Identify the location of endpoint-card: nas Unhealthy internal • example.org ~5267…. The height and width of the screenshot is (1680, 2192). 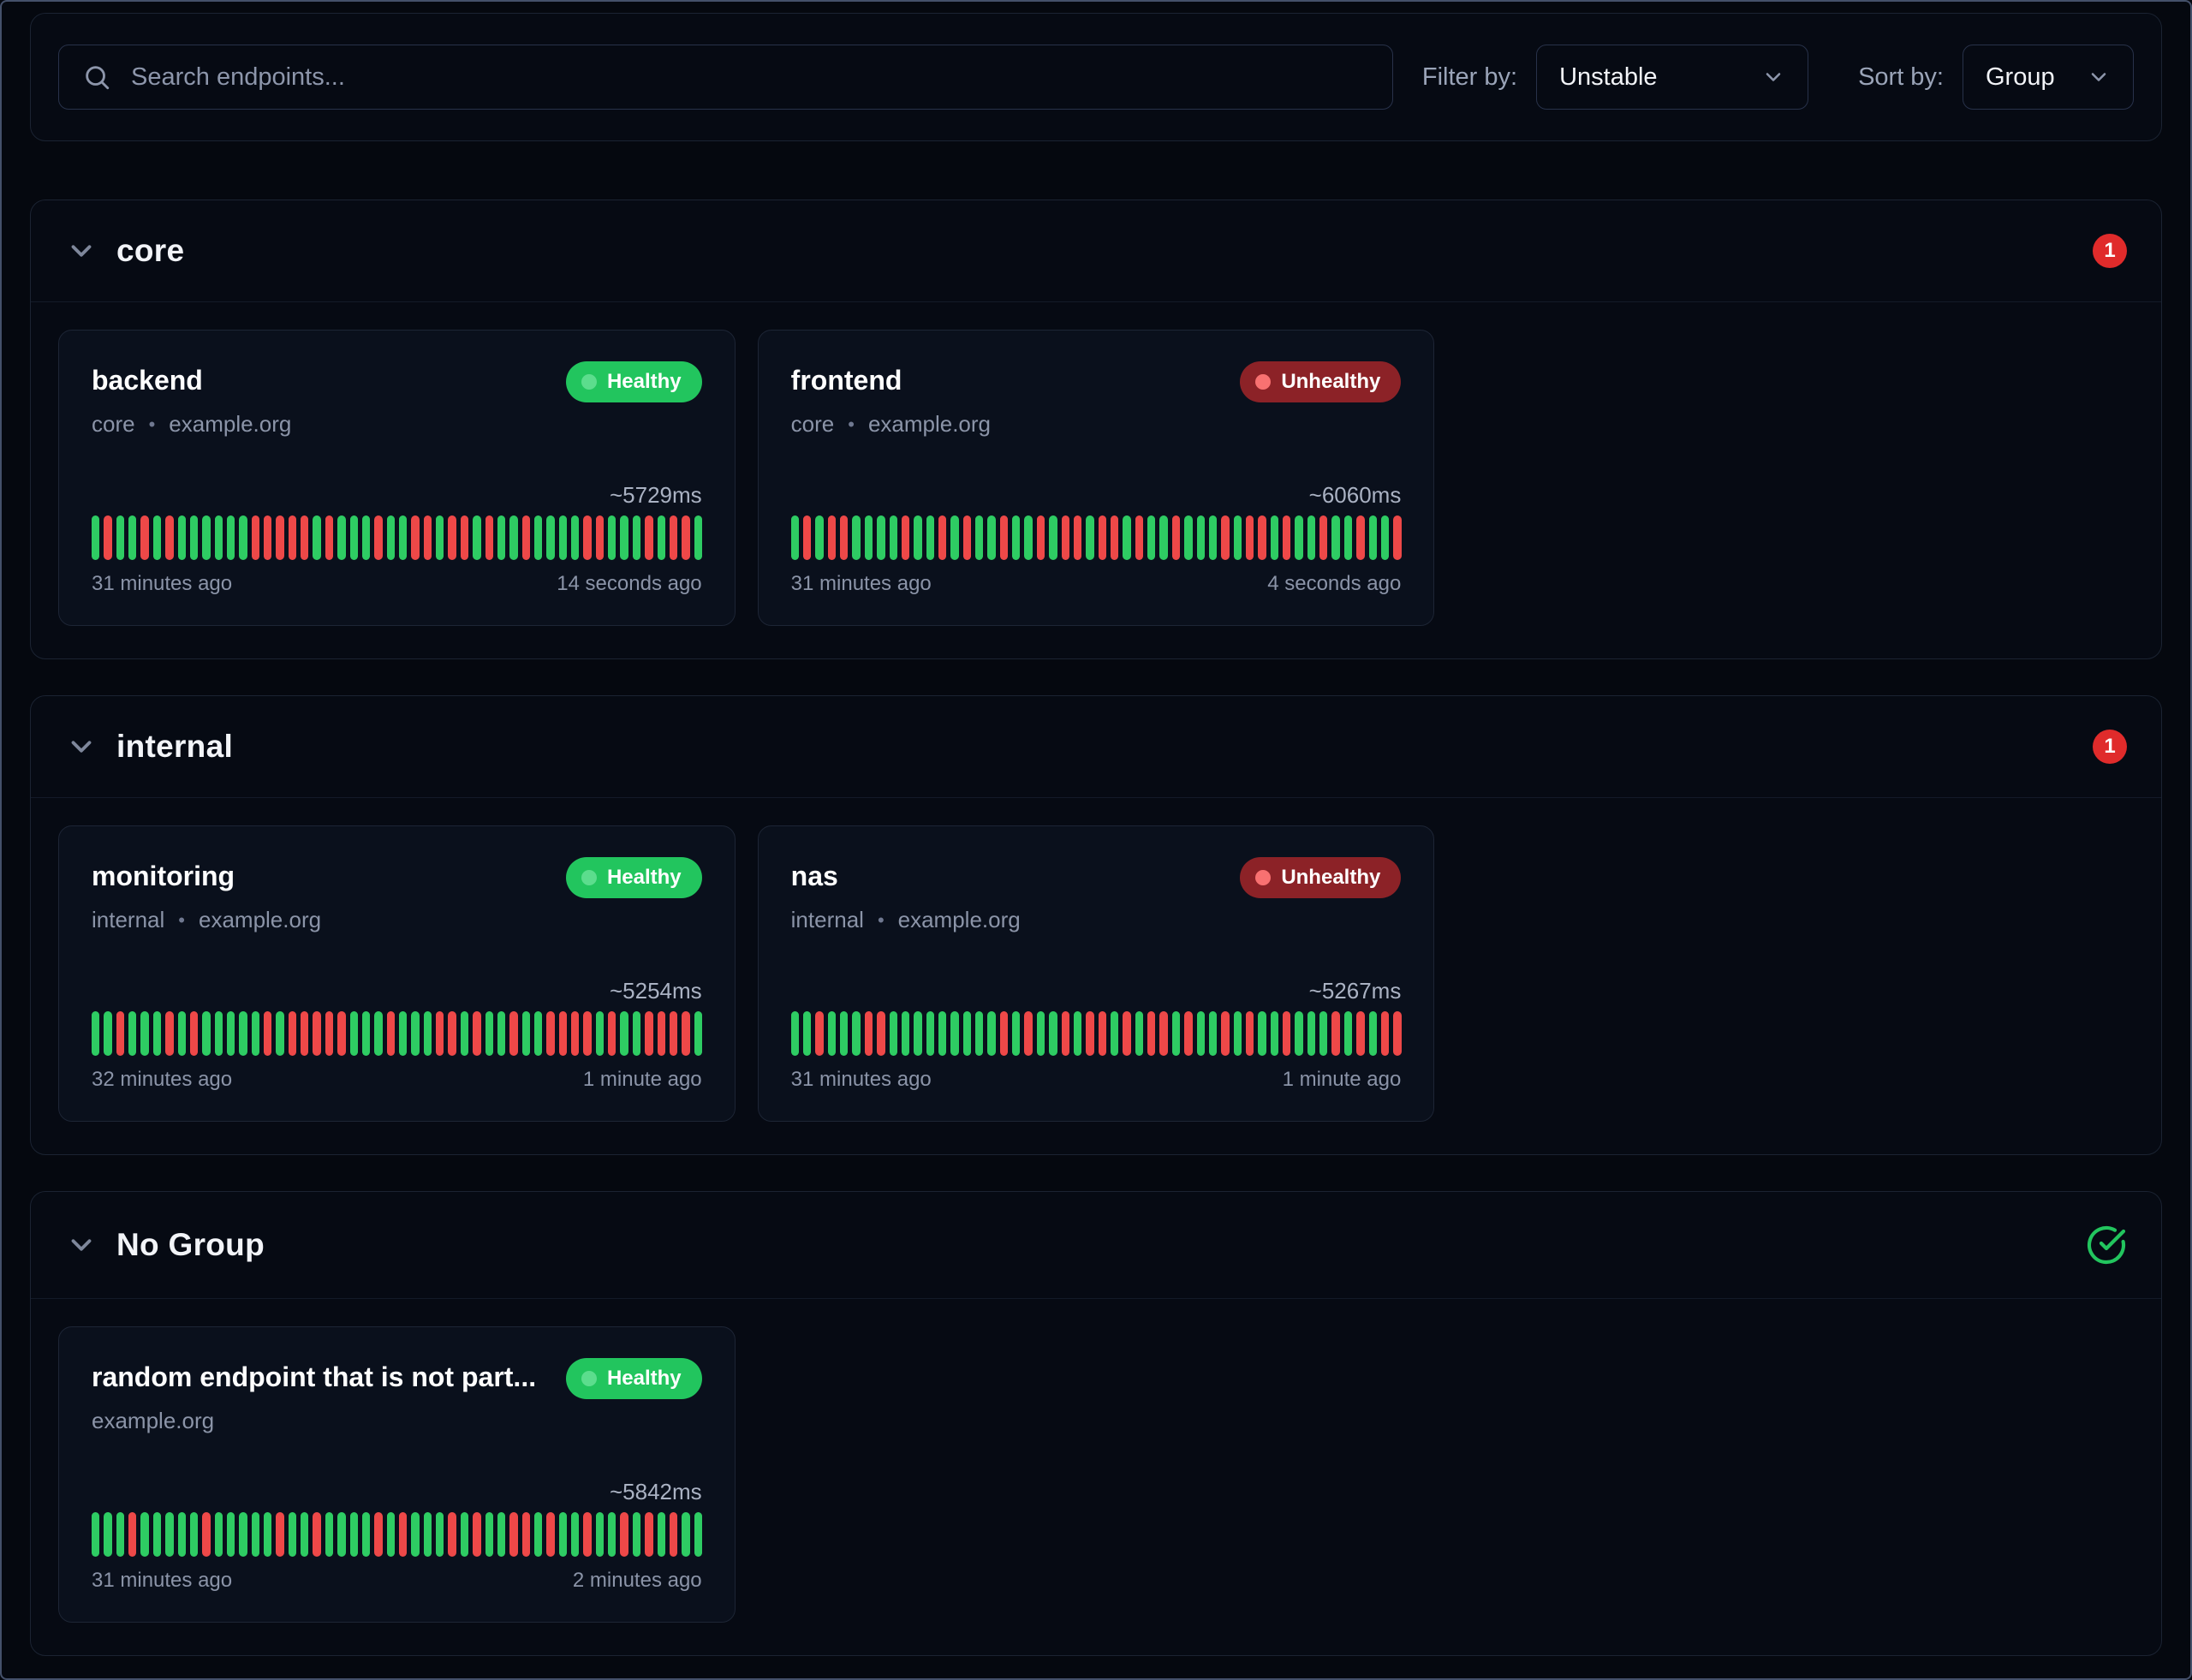
(1096, 973).